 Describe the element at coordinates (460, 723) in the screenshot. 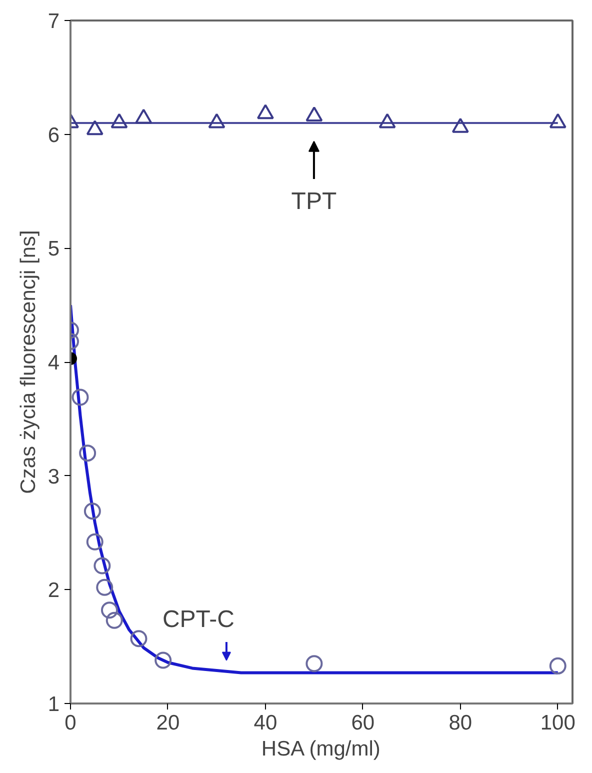

I see `x-tick-label: 80` at that location.